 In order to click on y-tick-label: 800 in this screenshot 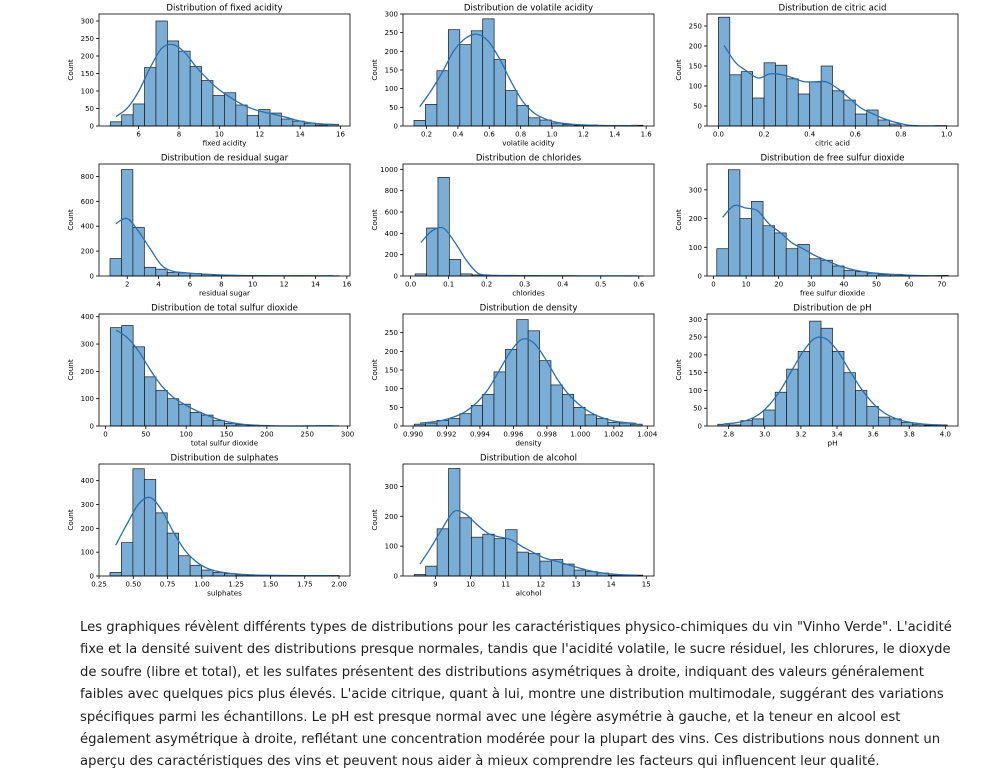, I will do `click(87, 177)`.